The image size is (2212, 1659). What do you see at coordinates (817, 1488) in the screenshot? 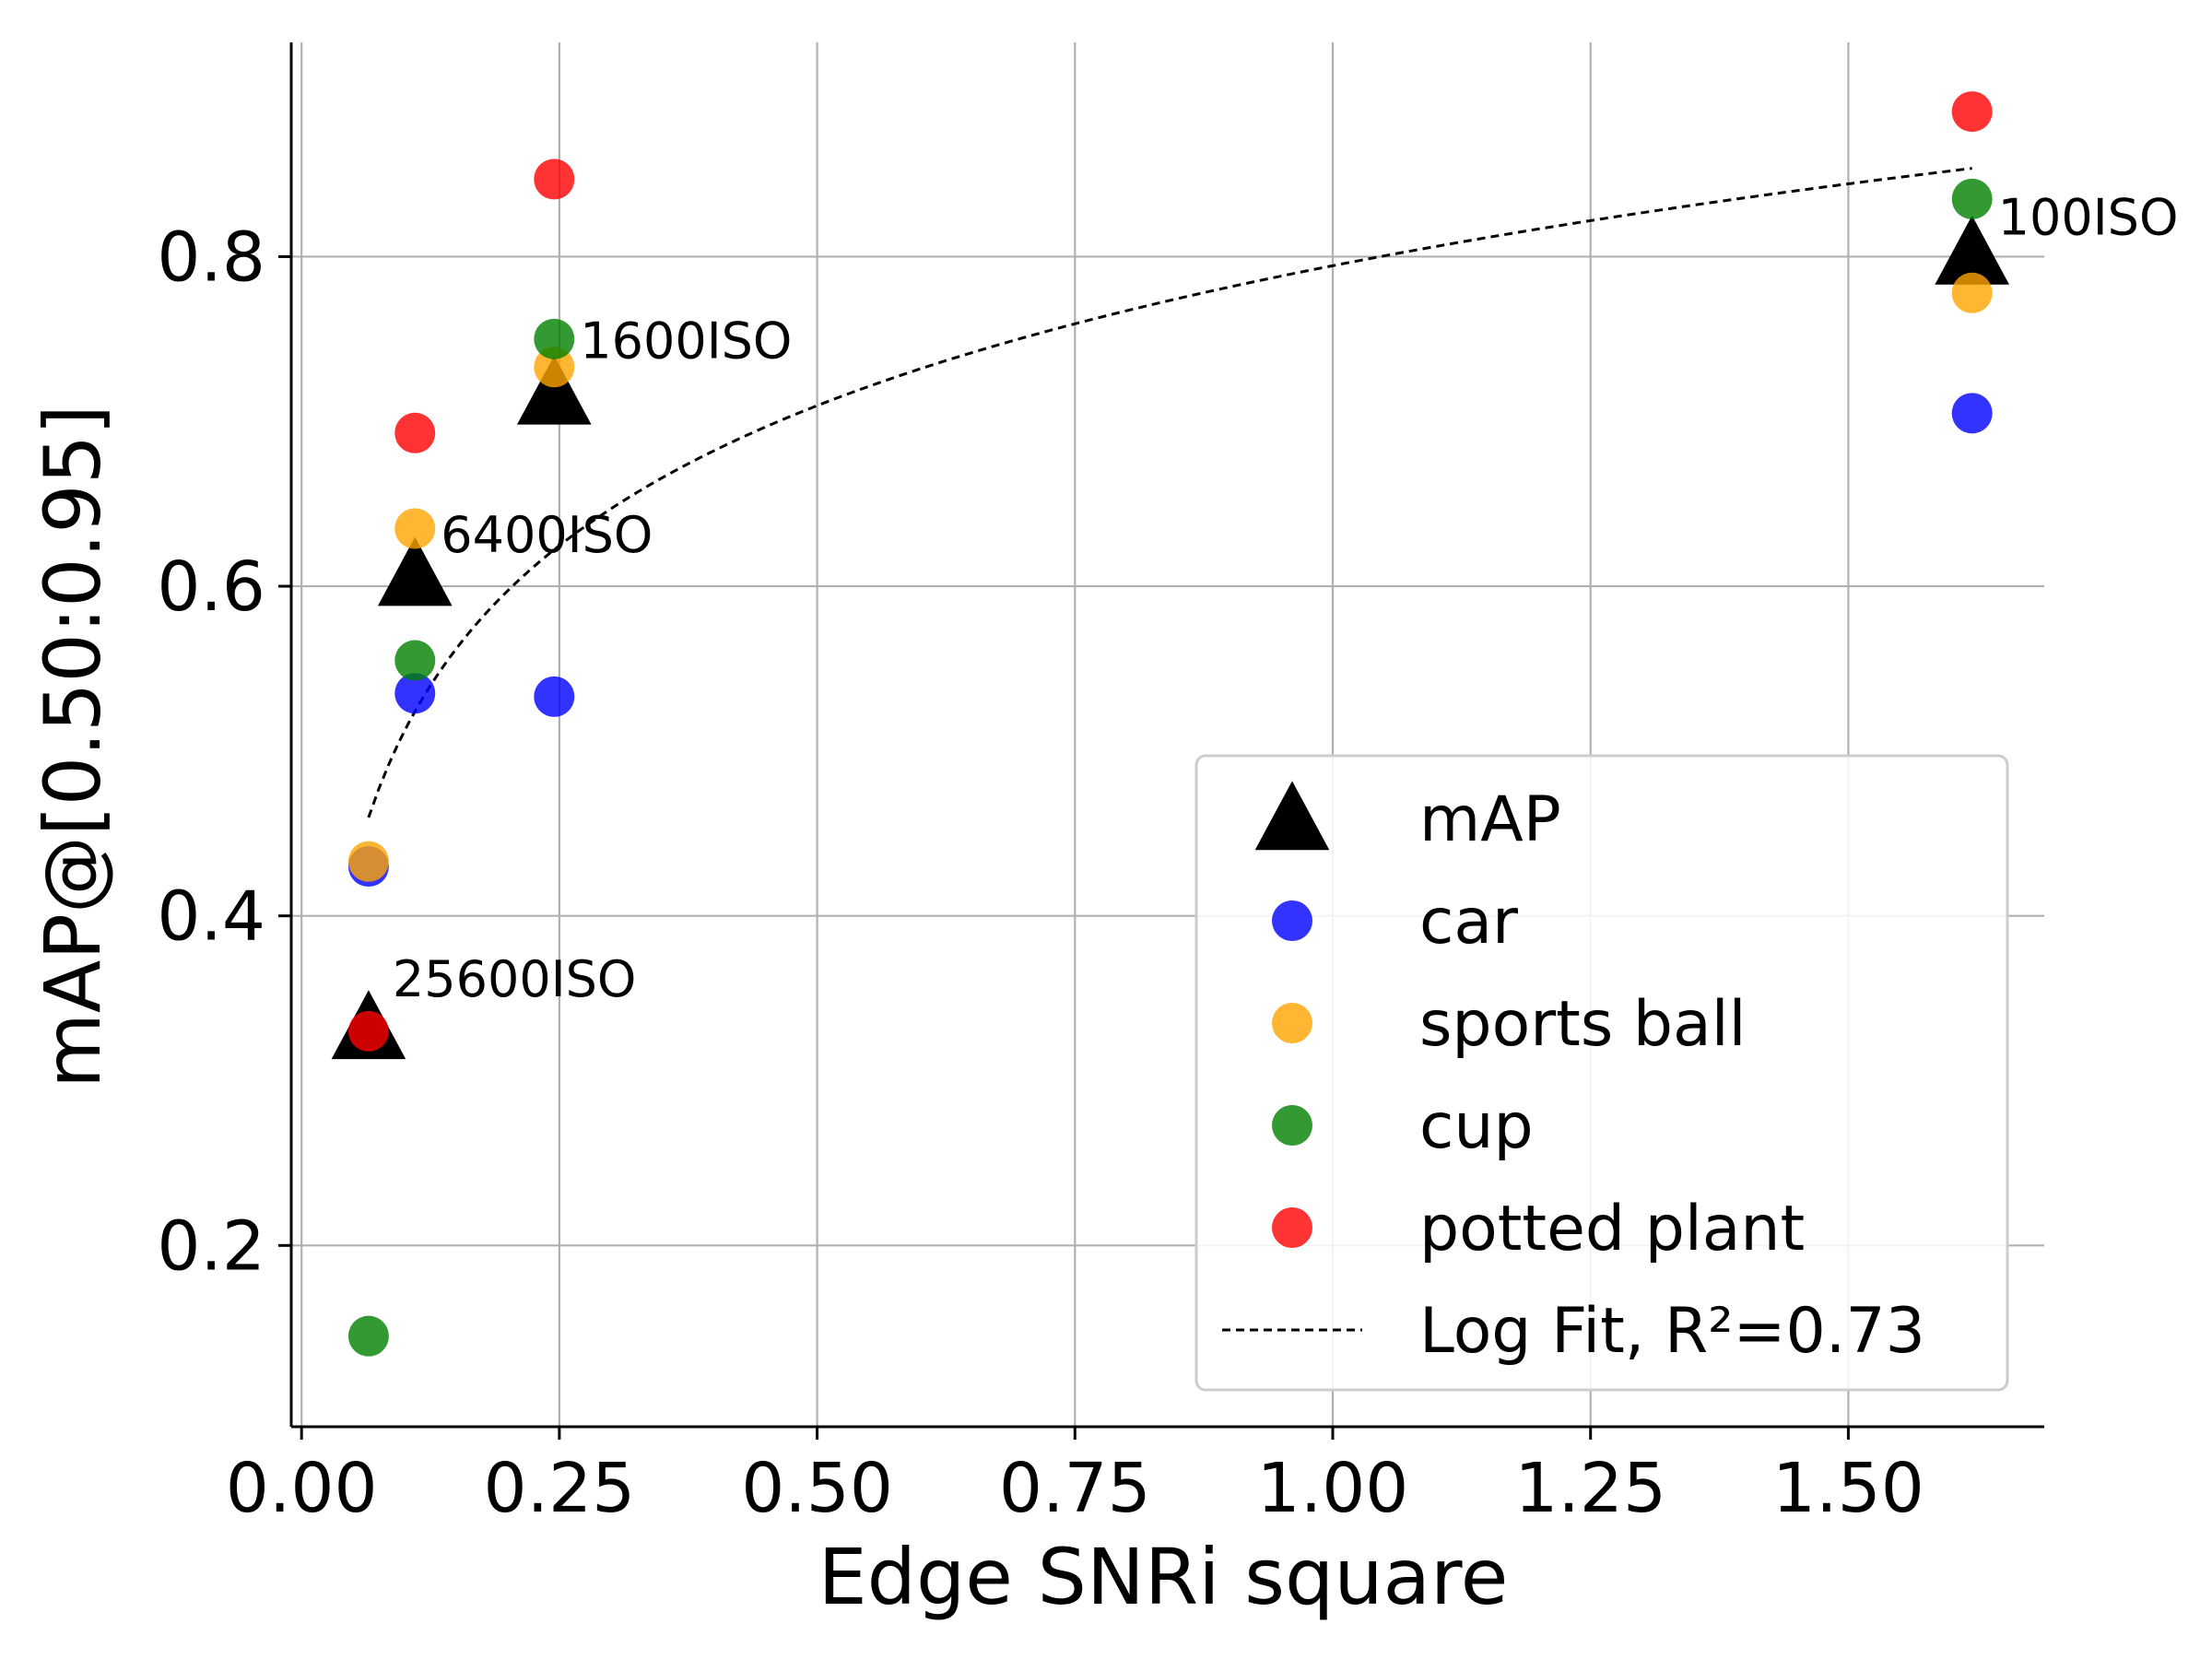
I see `x-tick-label: 0.50` at bounding box center [817, 1488].